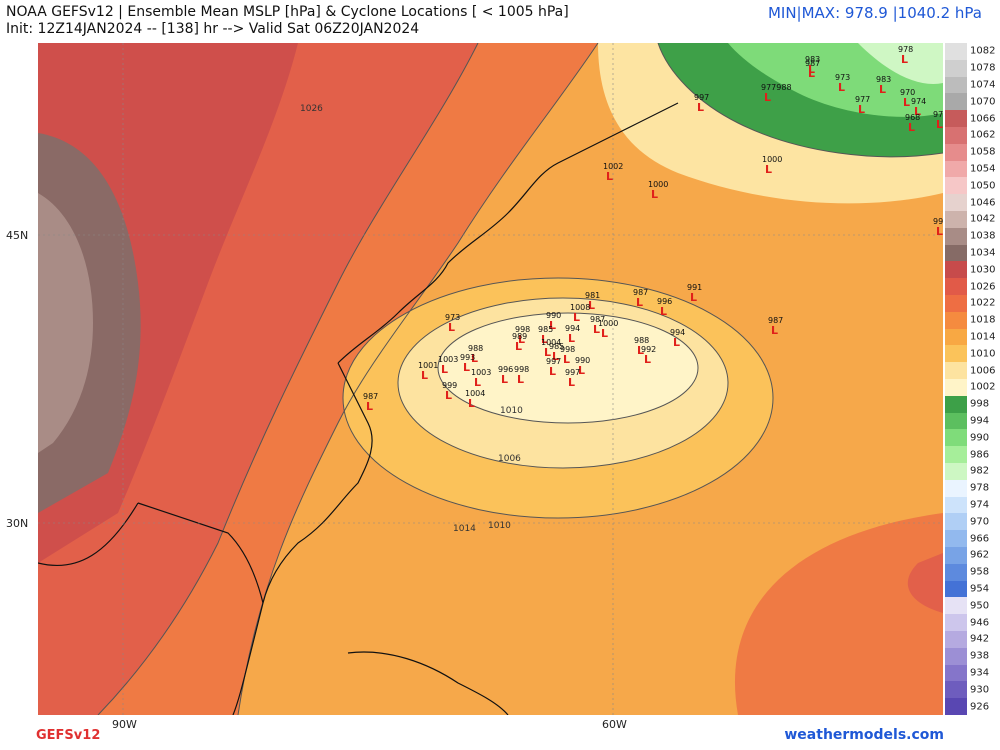  What do you see at coordinates (449, 385) in the screenshot?
I see `cyclone-pressure: 999` at bounding box center [449, 385].